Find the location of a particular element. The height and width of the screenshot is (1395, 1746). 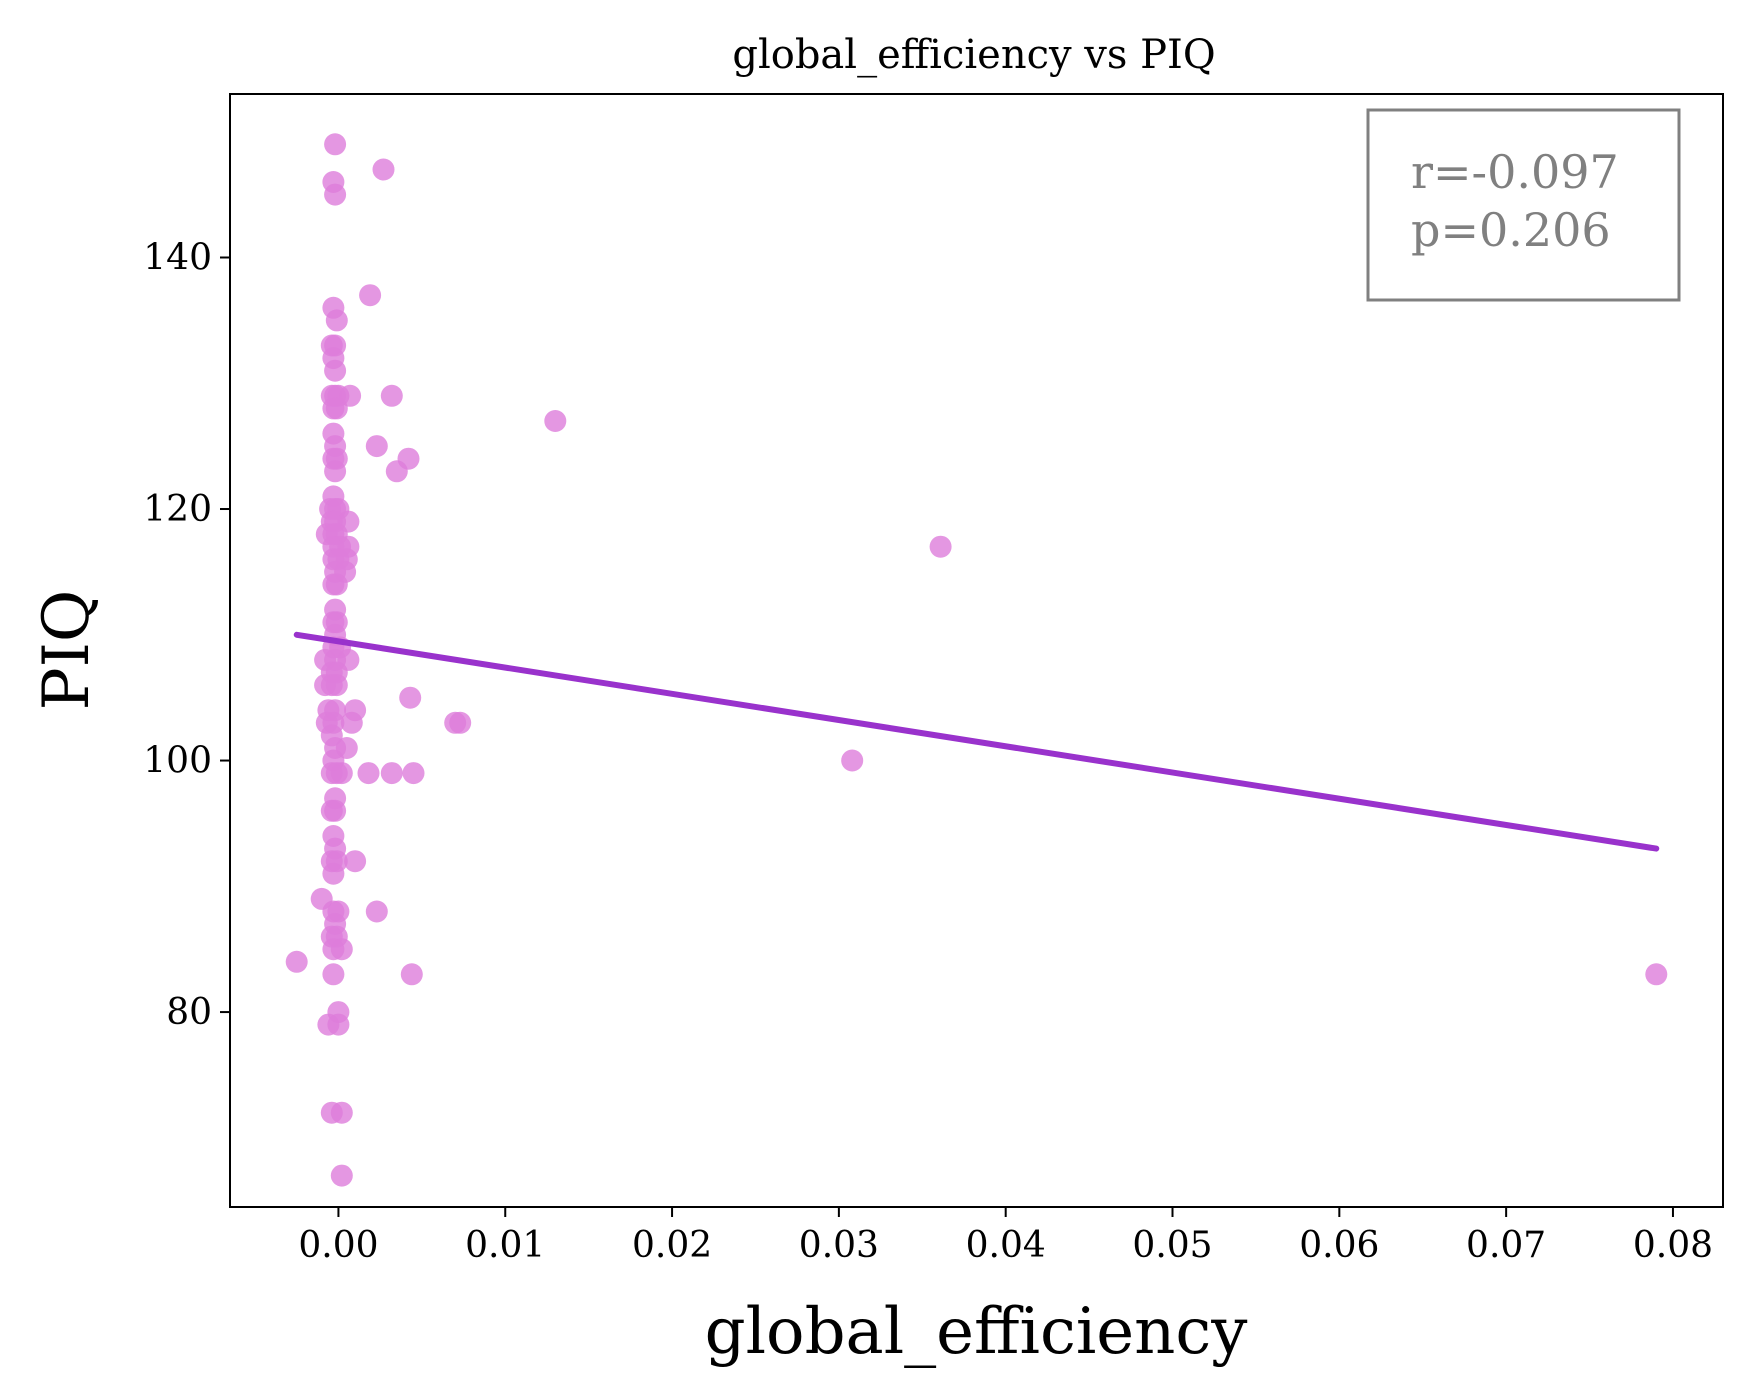

chart-title: global_efficiency vs PIQ is located at coordinates (973, 55).